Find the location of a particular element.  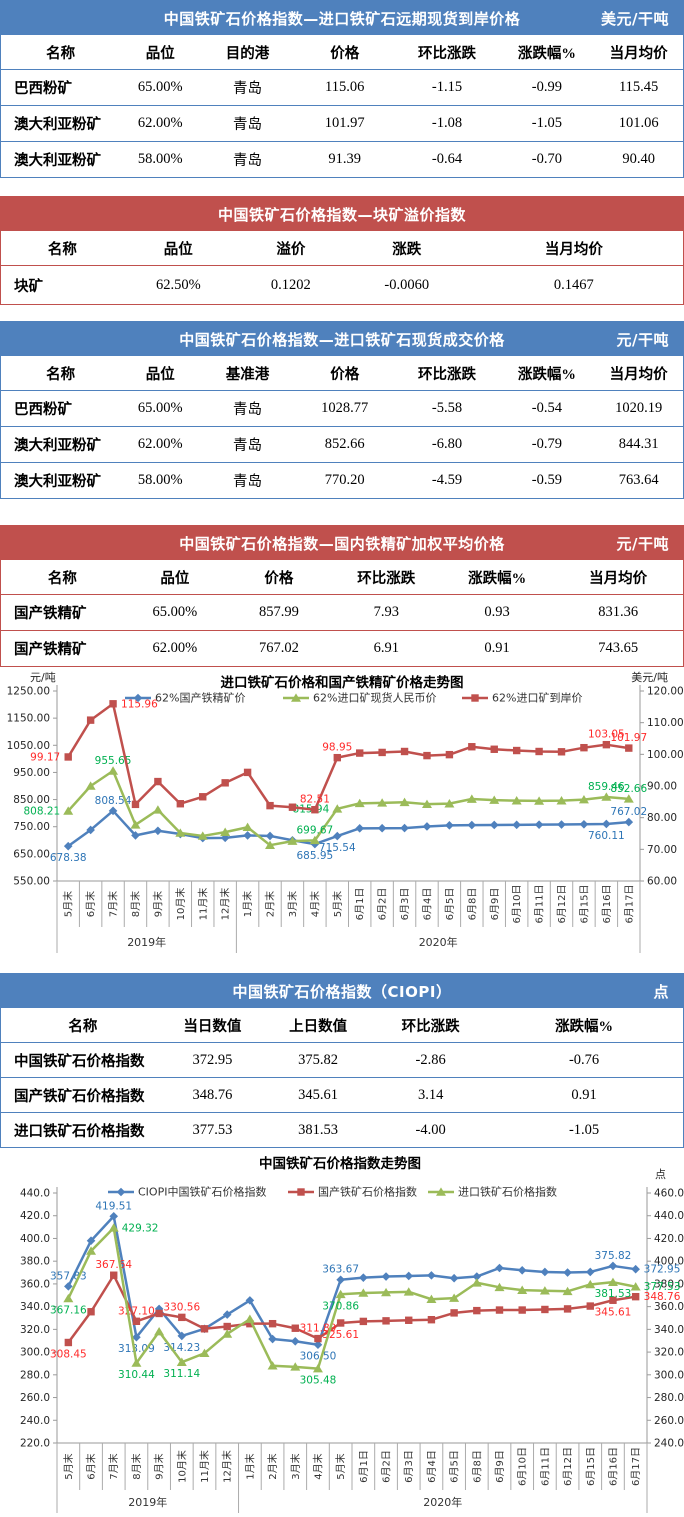

data-label: 419.51 is located at coordinates (113, 1206).